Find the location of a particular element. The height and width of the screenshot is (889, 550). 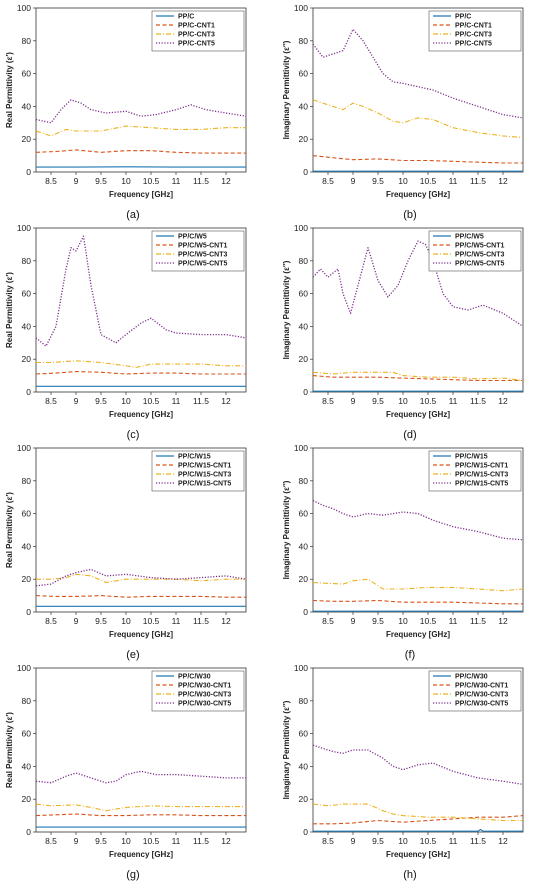

panel-caption: (a) is located at coordinates (132, 215).